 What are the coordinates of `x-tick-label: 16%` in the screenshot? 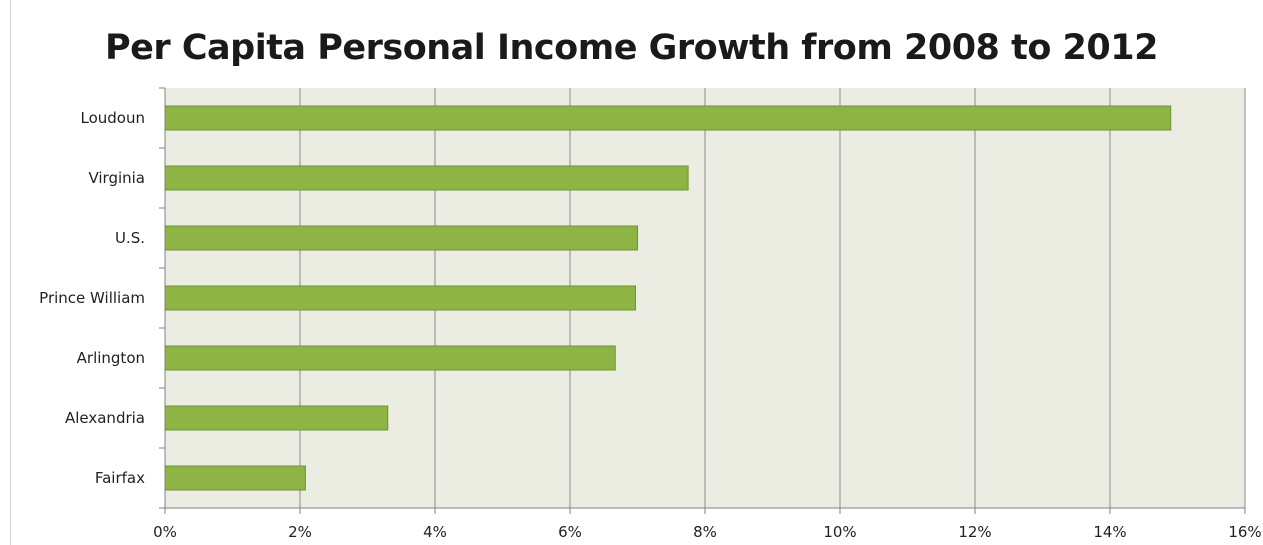 It's located at (1244, 532).